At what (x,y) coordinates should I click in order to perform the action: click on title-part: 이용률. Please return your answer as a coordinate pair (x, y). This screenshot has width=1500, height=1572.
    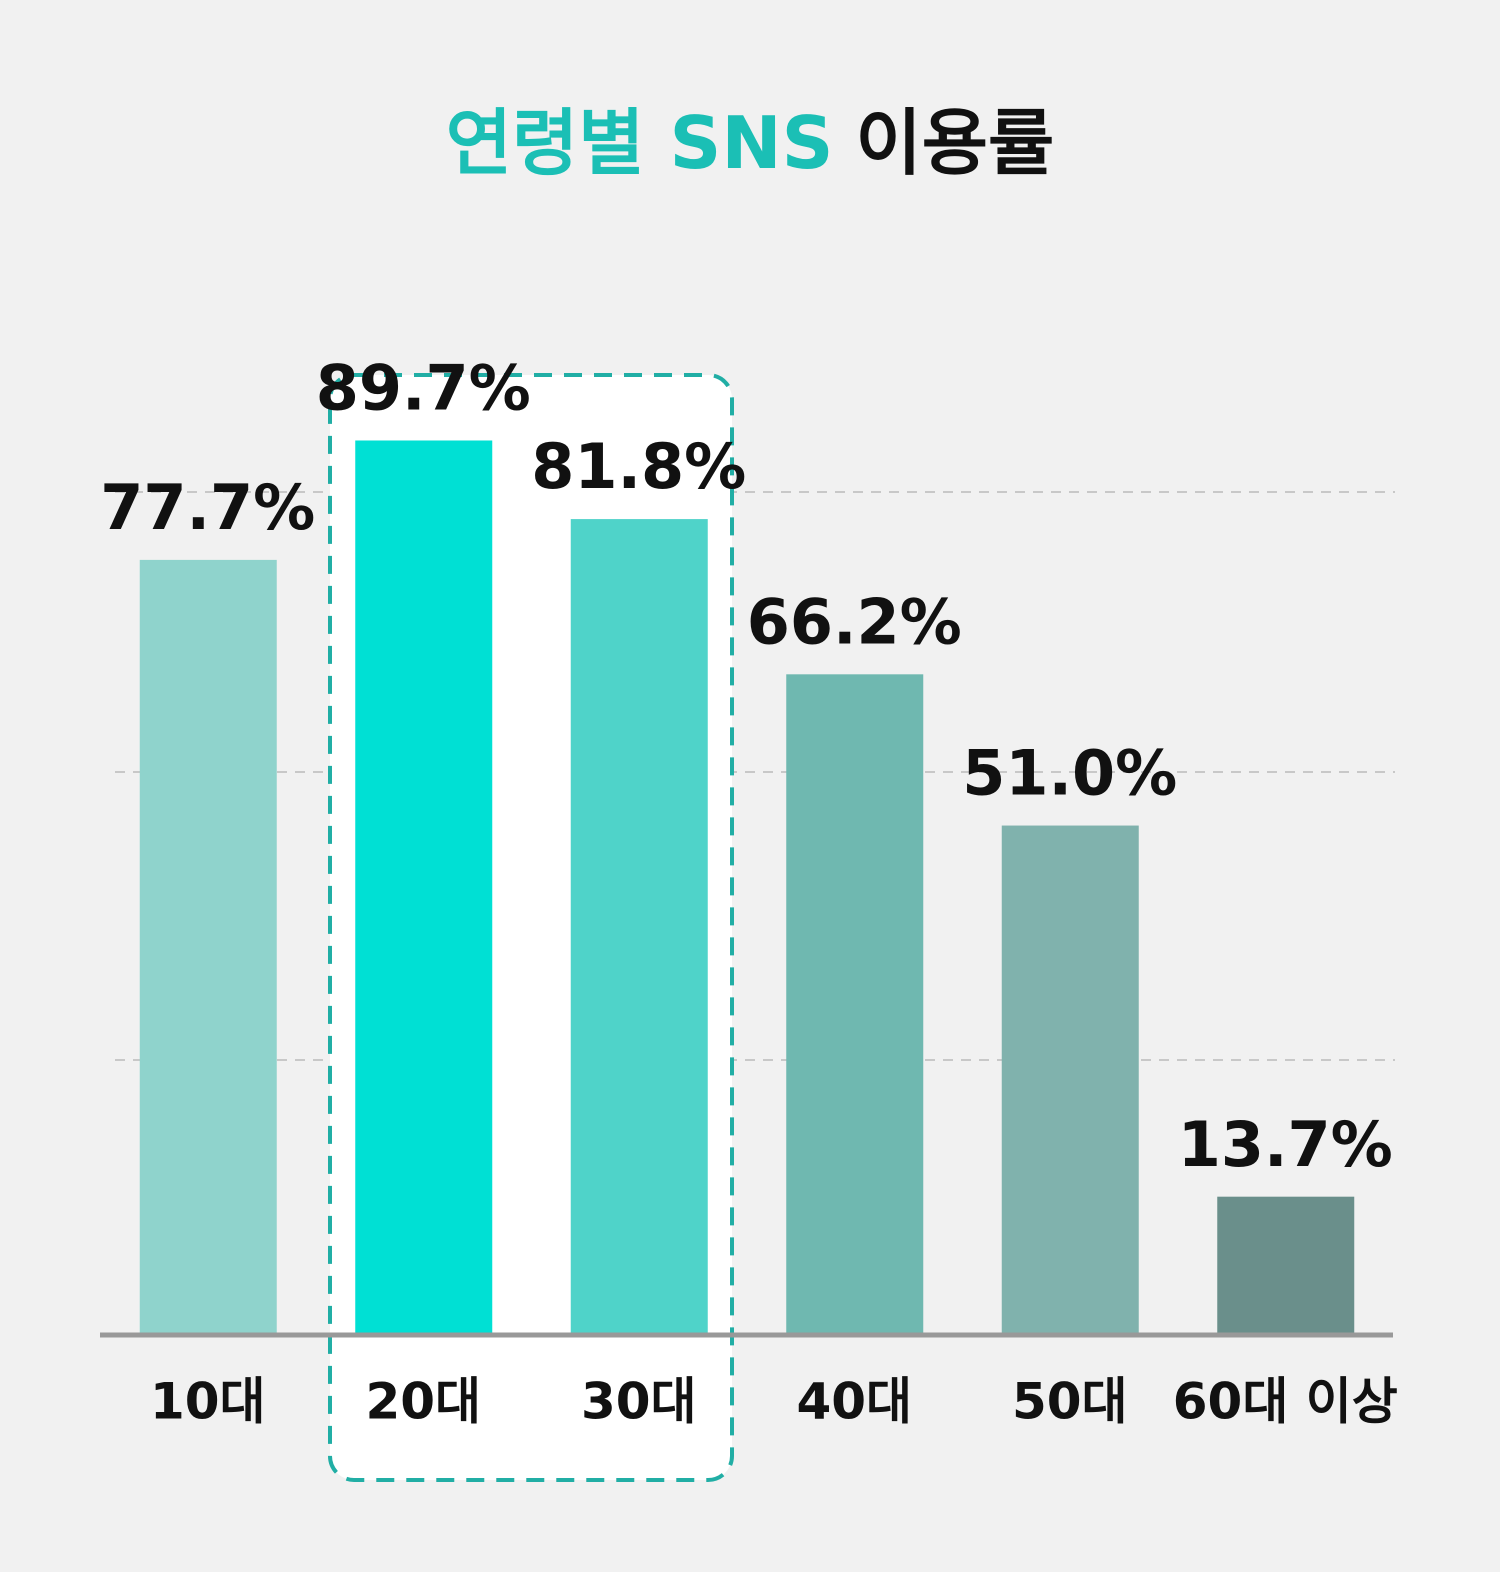
    Looking at the image, I should click on (955, 143).